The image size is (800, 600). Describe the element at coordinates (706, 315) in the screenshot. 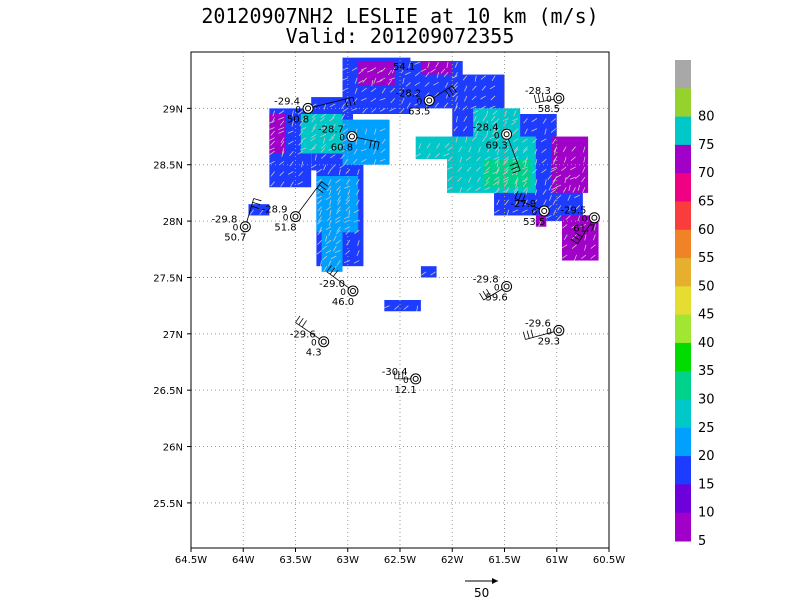

I see `colorbar-label-8: 45` at that location.